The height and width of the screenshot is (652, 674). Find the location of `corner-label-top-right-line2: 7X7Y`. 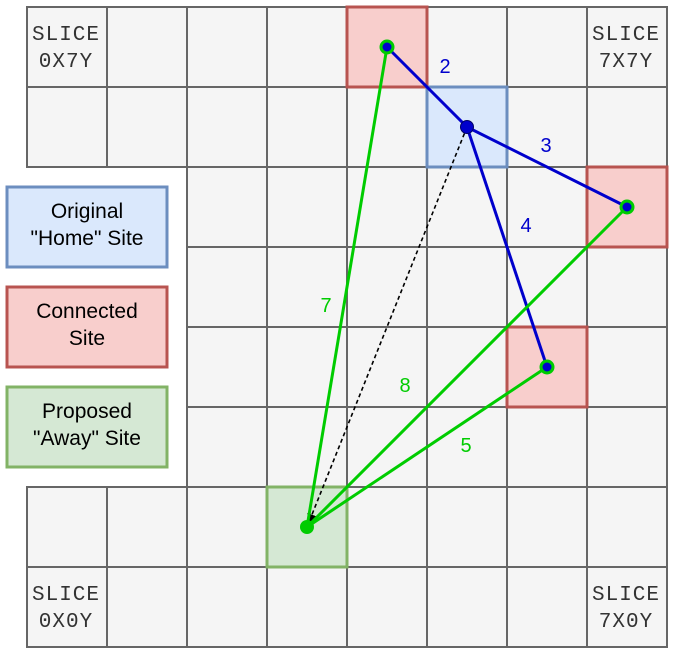

corner-label-top-right-line2: 7X7Y is located at coordinates (626, 62).